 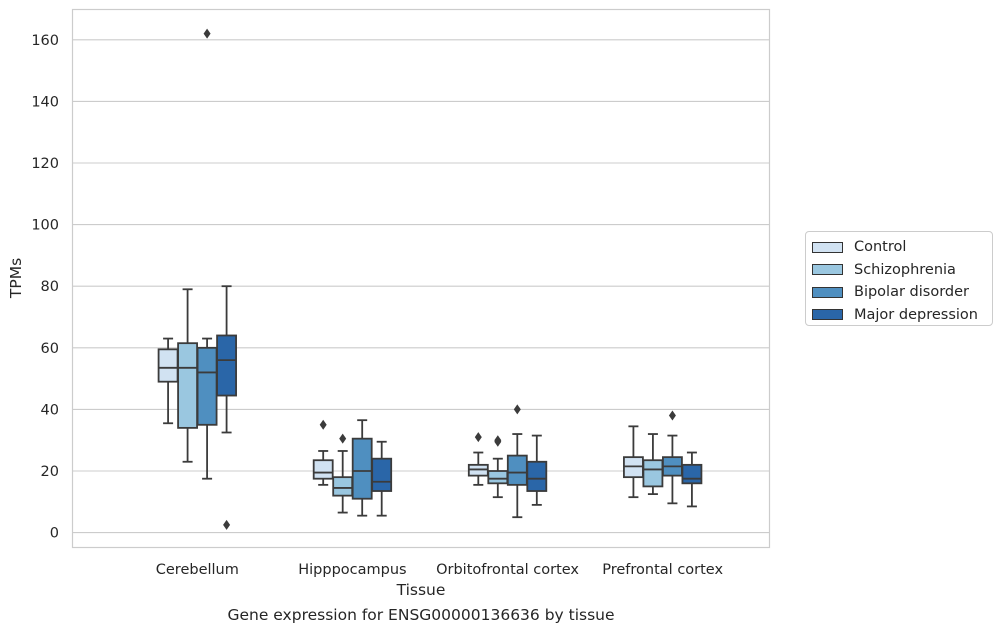 I want to click on box-bipolar-disorder-prefrontal-cortex, so click(x=672, y=457).